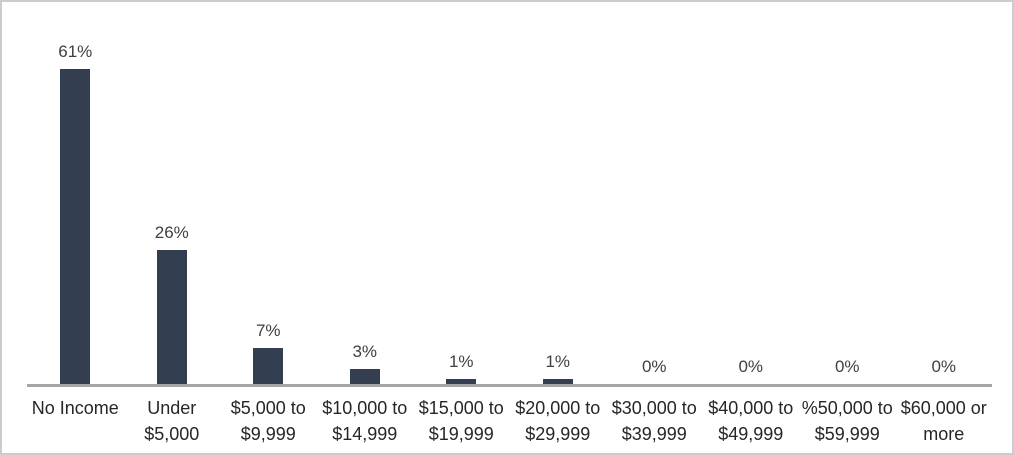  I want to click on x-axis-label: $15,000 to $19,999, so click(461, 421).